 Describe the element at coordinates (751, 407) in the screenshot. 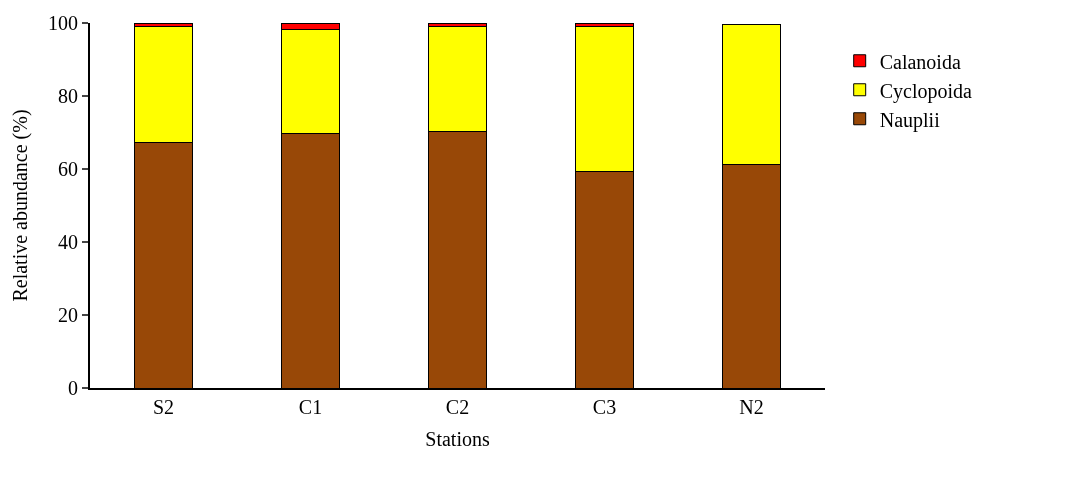

I see `x-tick-label: N2` at that location.